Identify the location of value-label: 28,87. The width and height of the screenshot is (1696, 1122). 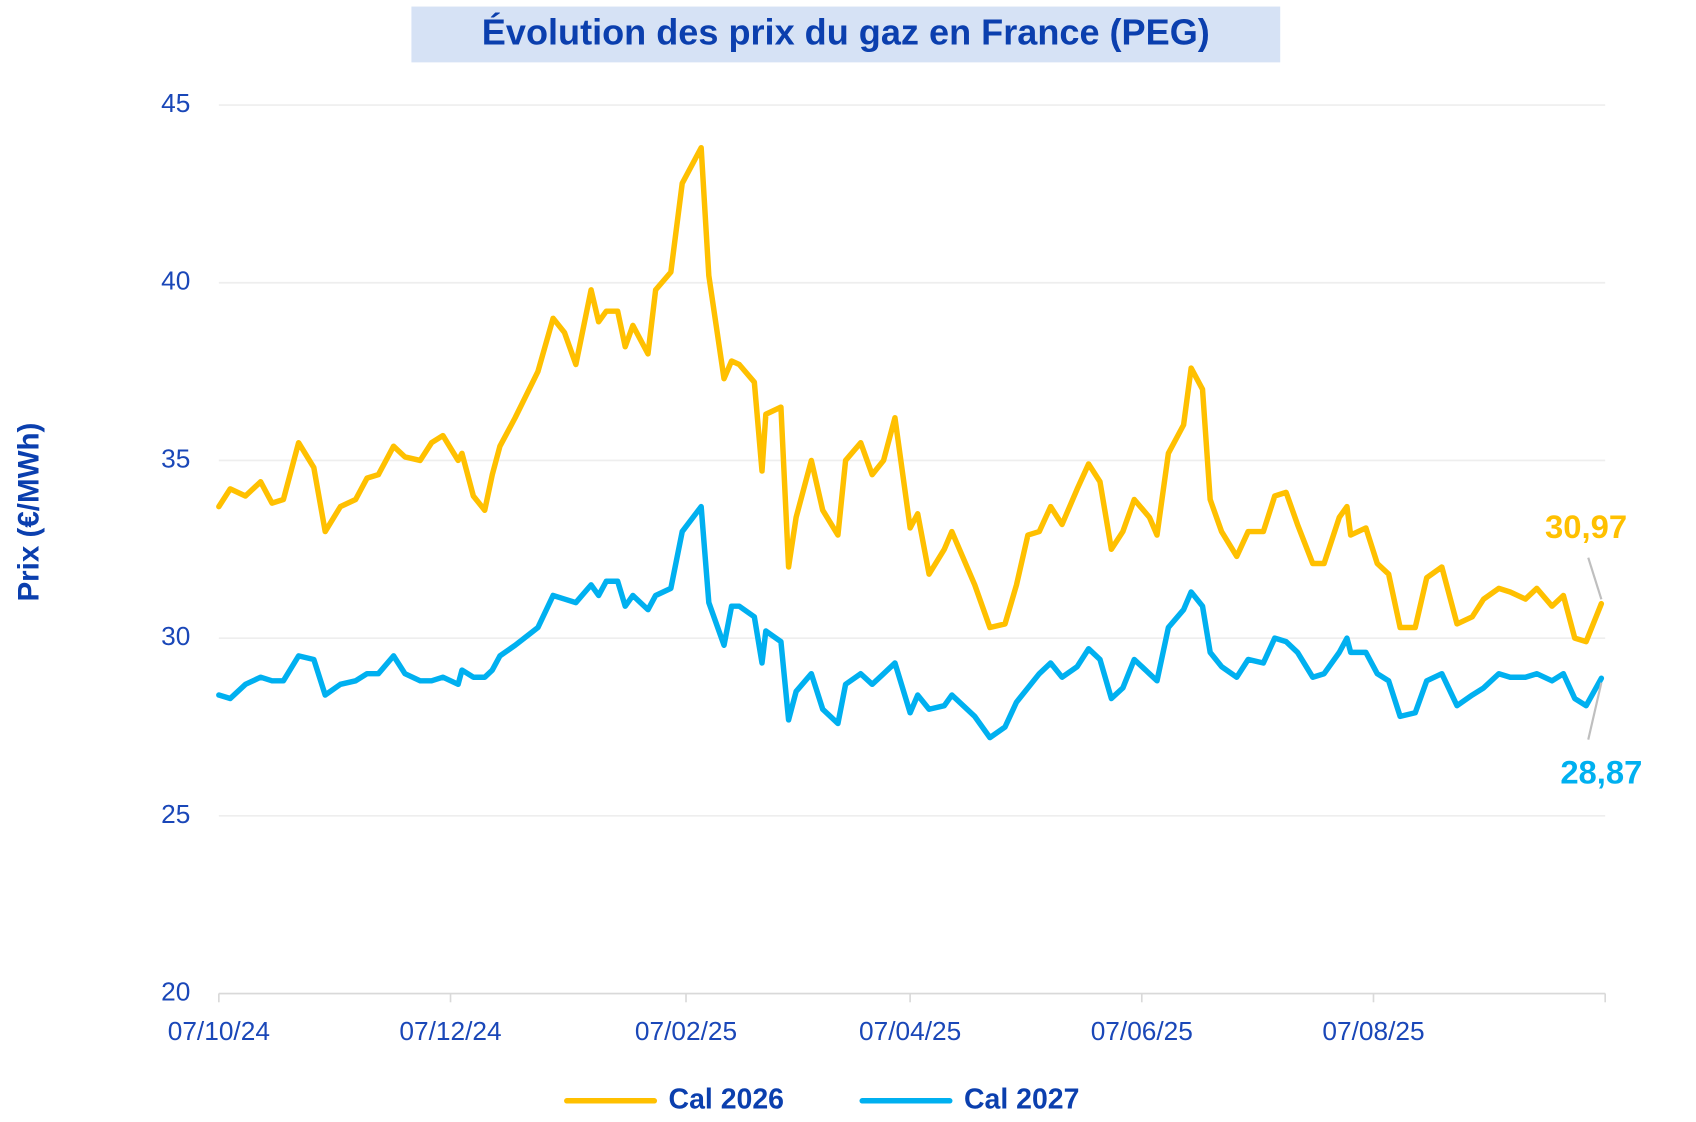
(1601, 771).